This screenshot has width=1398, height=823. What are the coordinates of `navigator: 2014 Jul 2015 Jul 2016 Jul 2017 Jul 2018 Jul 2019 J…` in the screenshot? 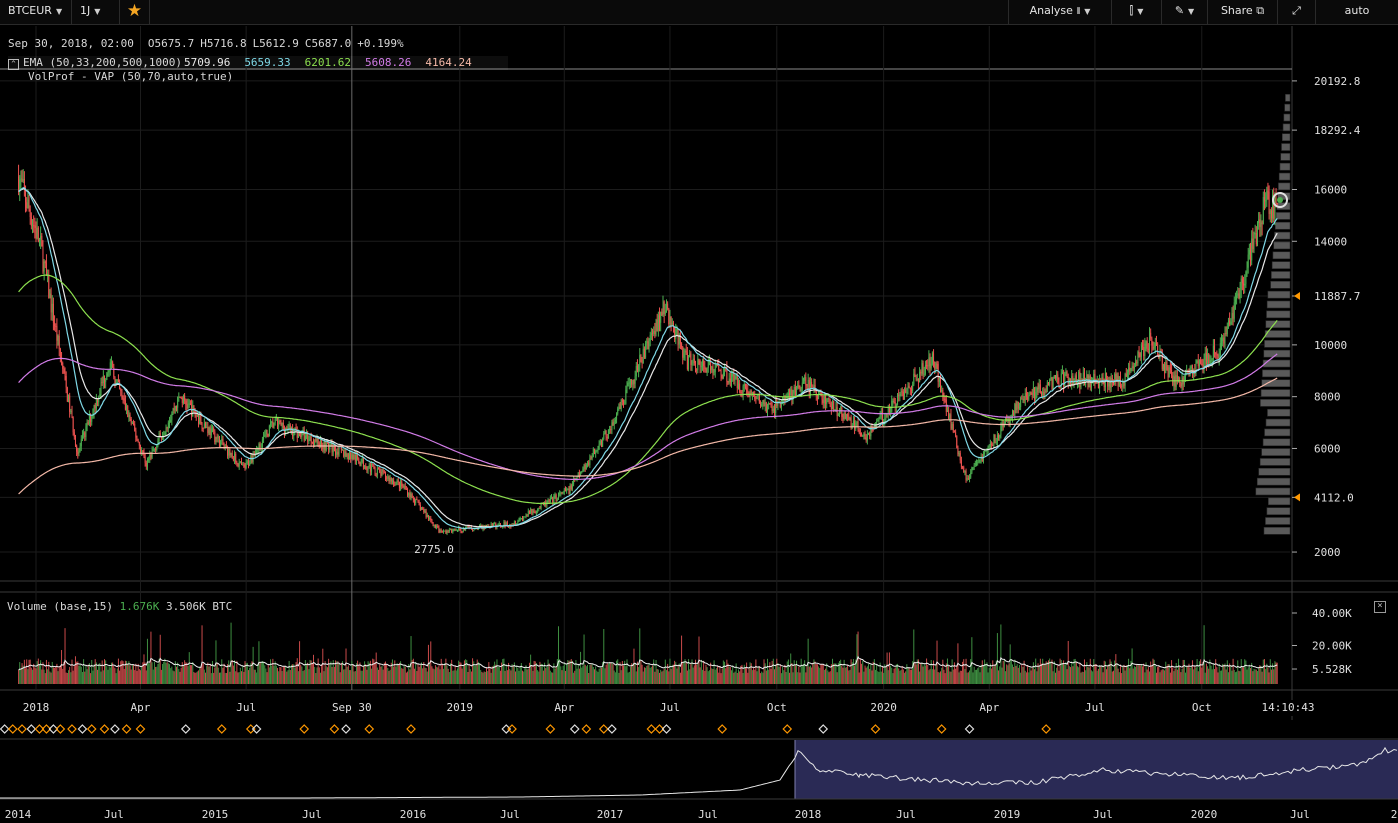 It's located at (699, 779).